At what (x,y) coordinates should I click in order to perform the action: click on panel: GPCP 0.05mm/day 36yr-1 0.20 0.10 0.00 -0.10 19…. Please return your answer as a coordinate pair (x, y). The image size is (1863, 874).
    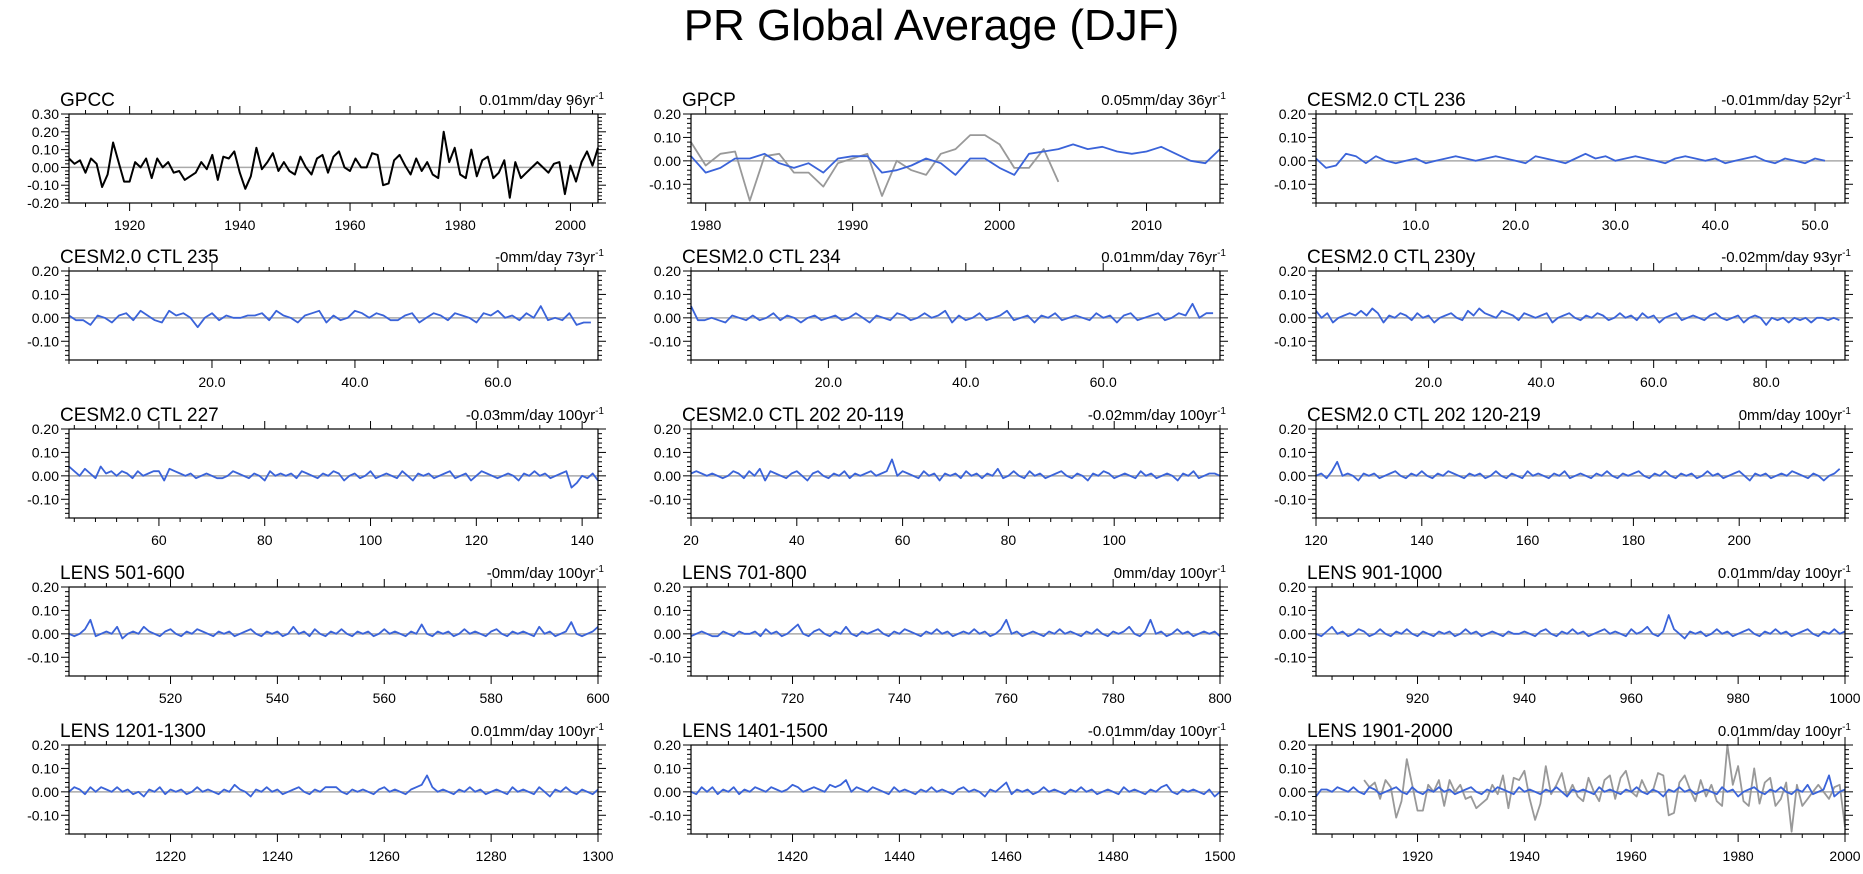
    Looking at the image, I should click on (938, 161).